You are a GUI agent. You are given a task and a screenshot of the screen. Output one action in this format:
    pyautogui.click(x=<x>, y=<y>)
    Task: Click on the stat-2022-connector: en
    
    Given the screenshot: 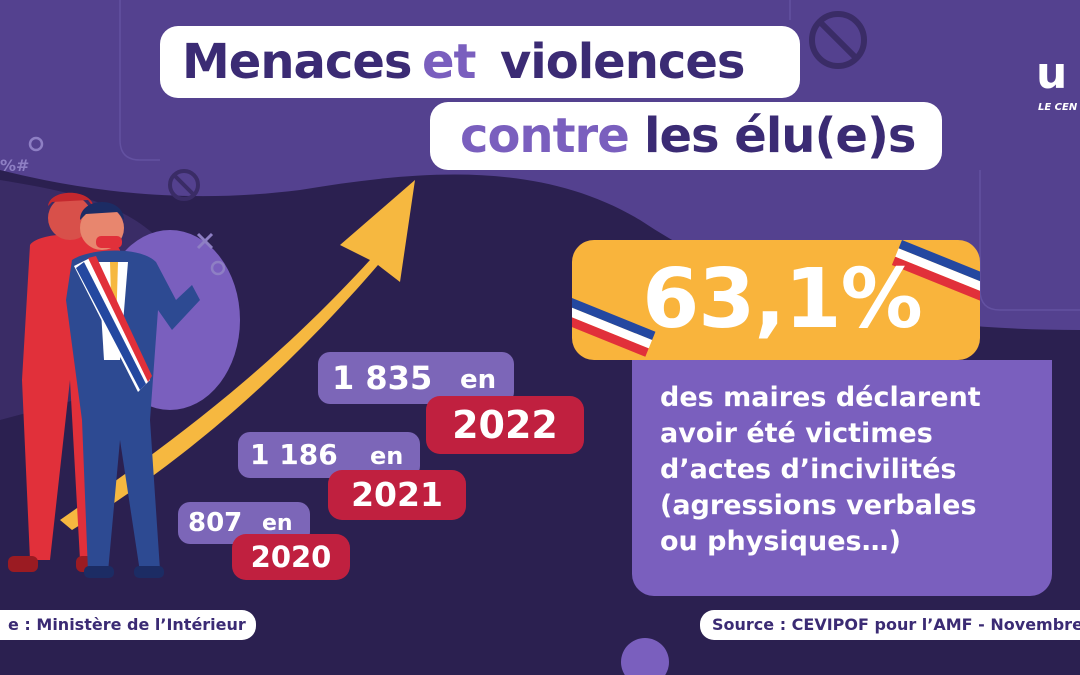 What is the action you would take?
    pyautogui.click(x=478, y=380)
    